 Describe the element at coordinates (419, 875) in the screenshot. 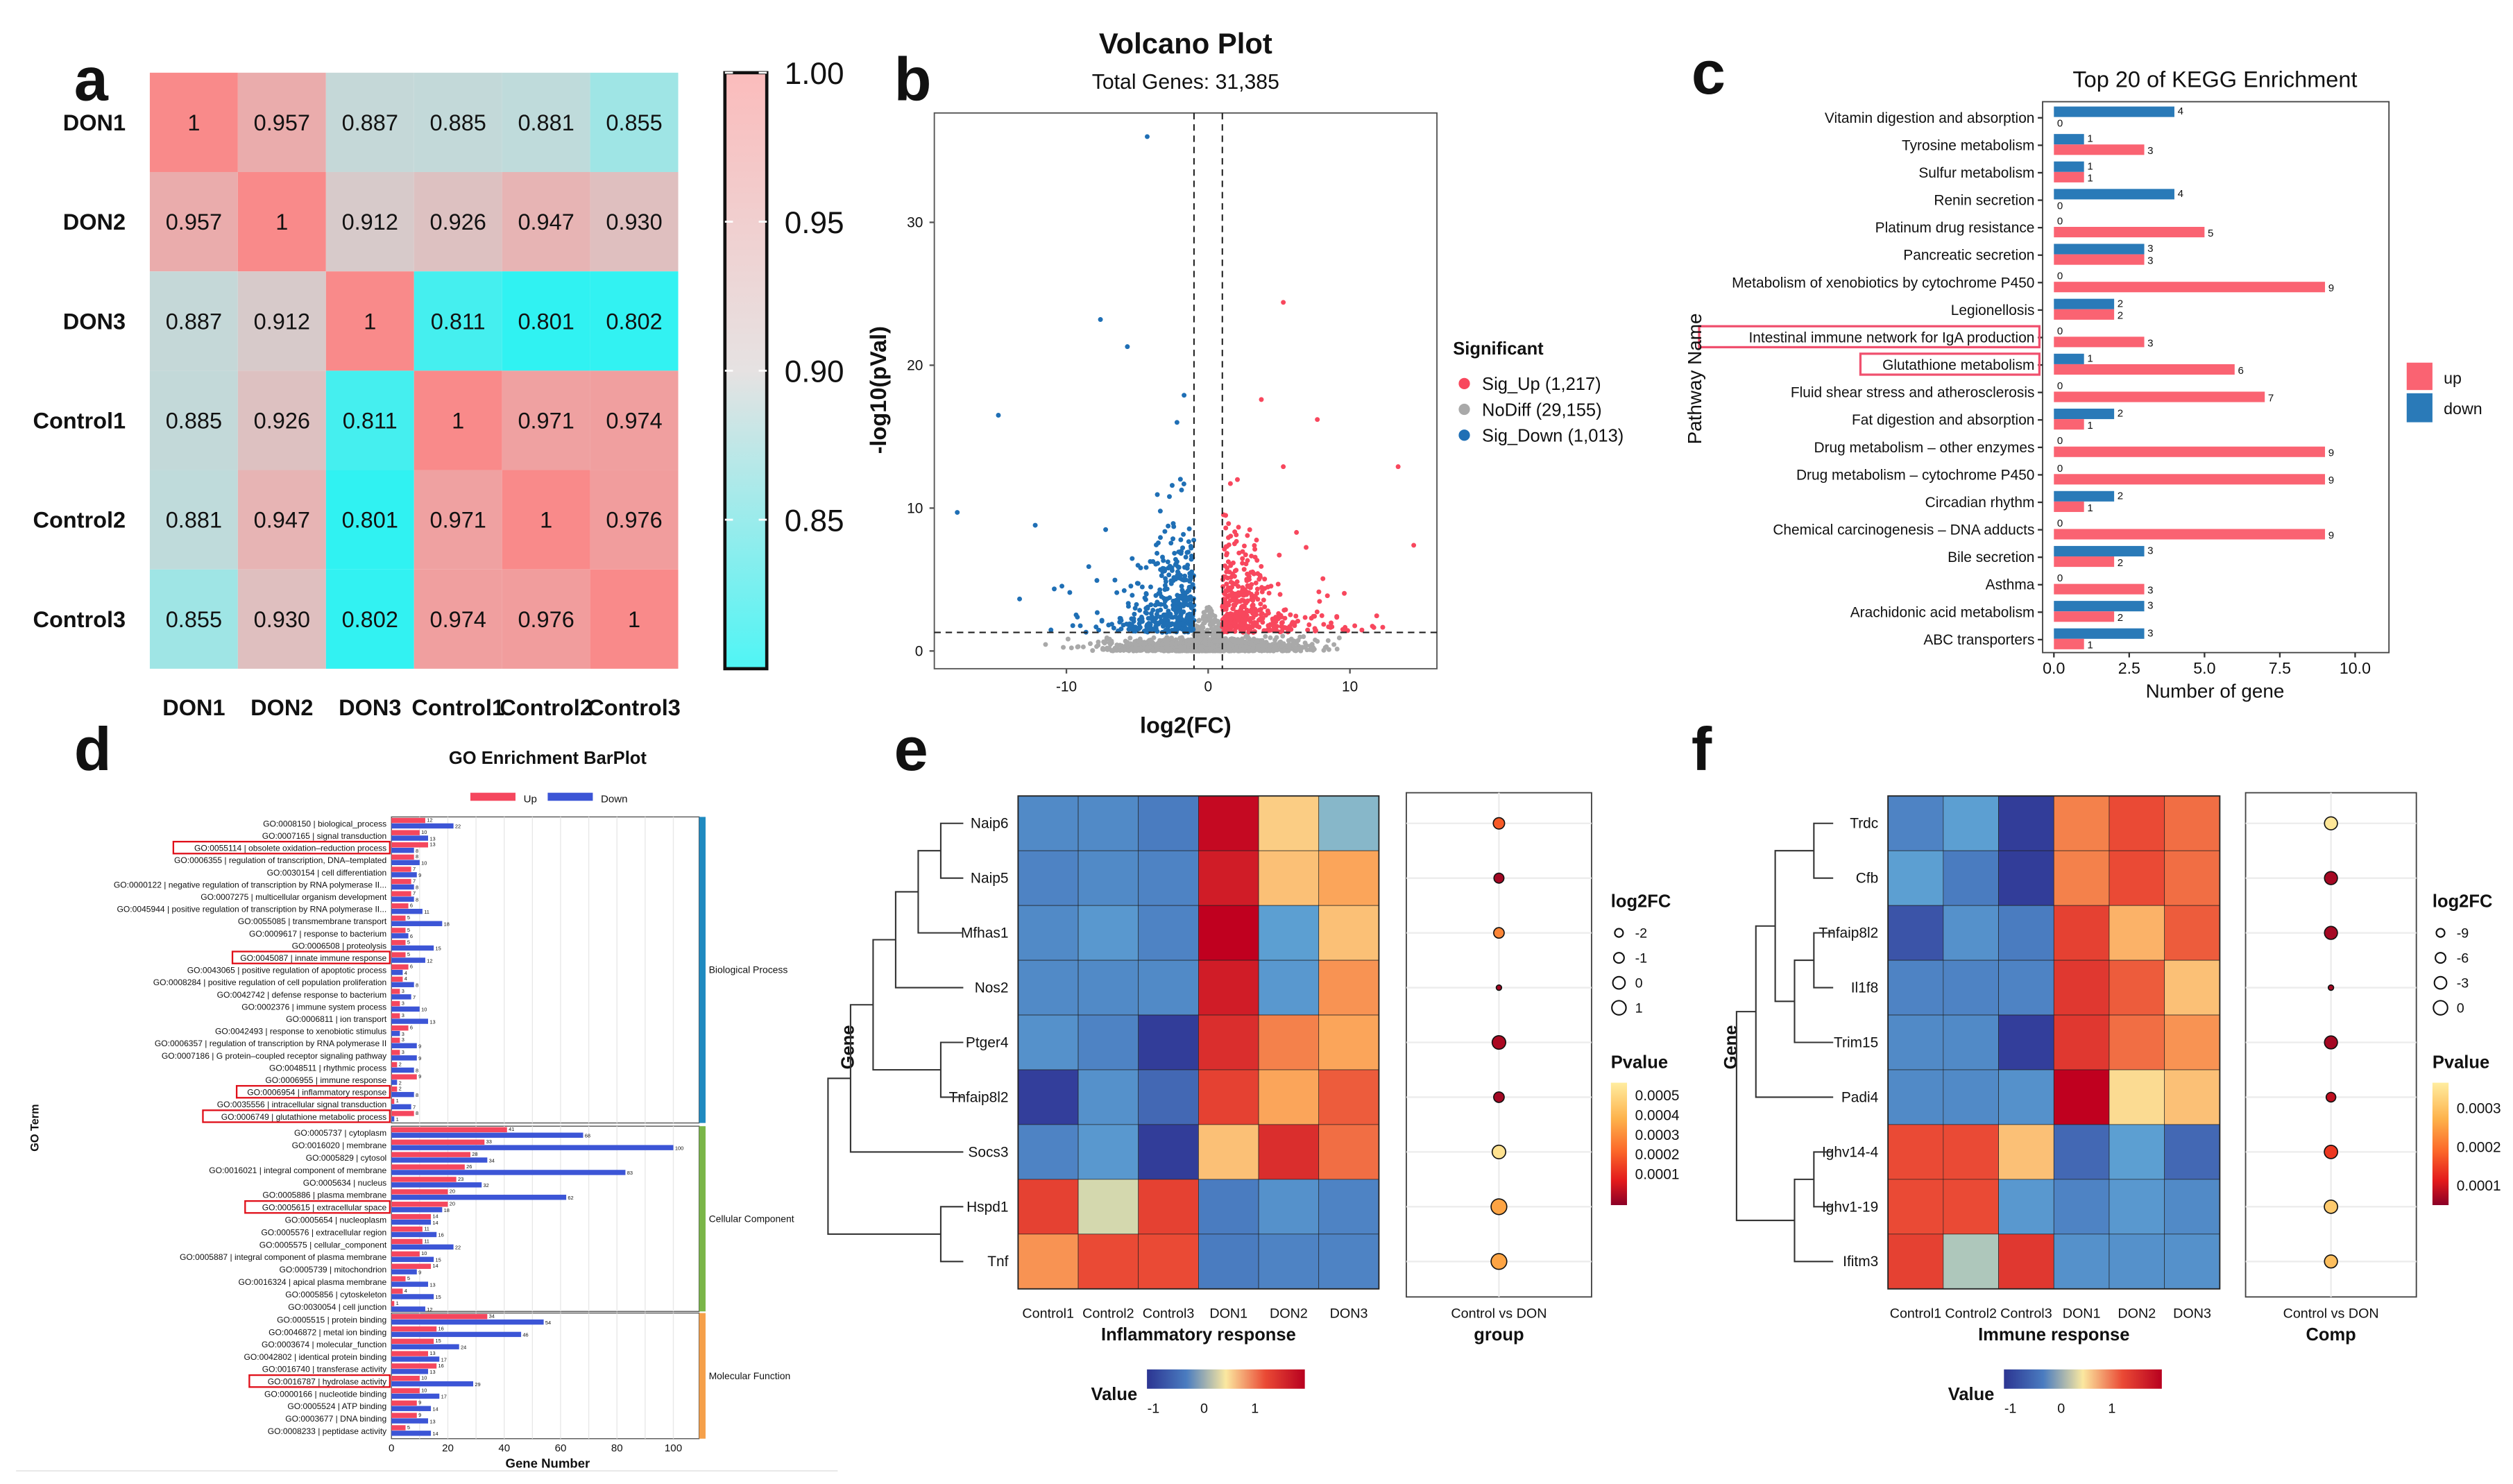

I see `bar-value-down: 9` at that location.